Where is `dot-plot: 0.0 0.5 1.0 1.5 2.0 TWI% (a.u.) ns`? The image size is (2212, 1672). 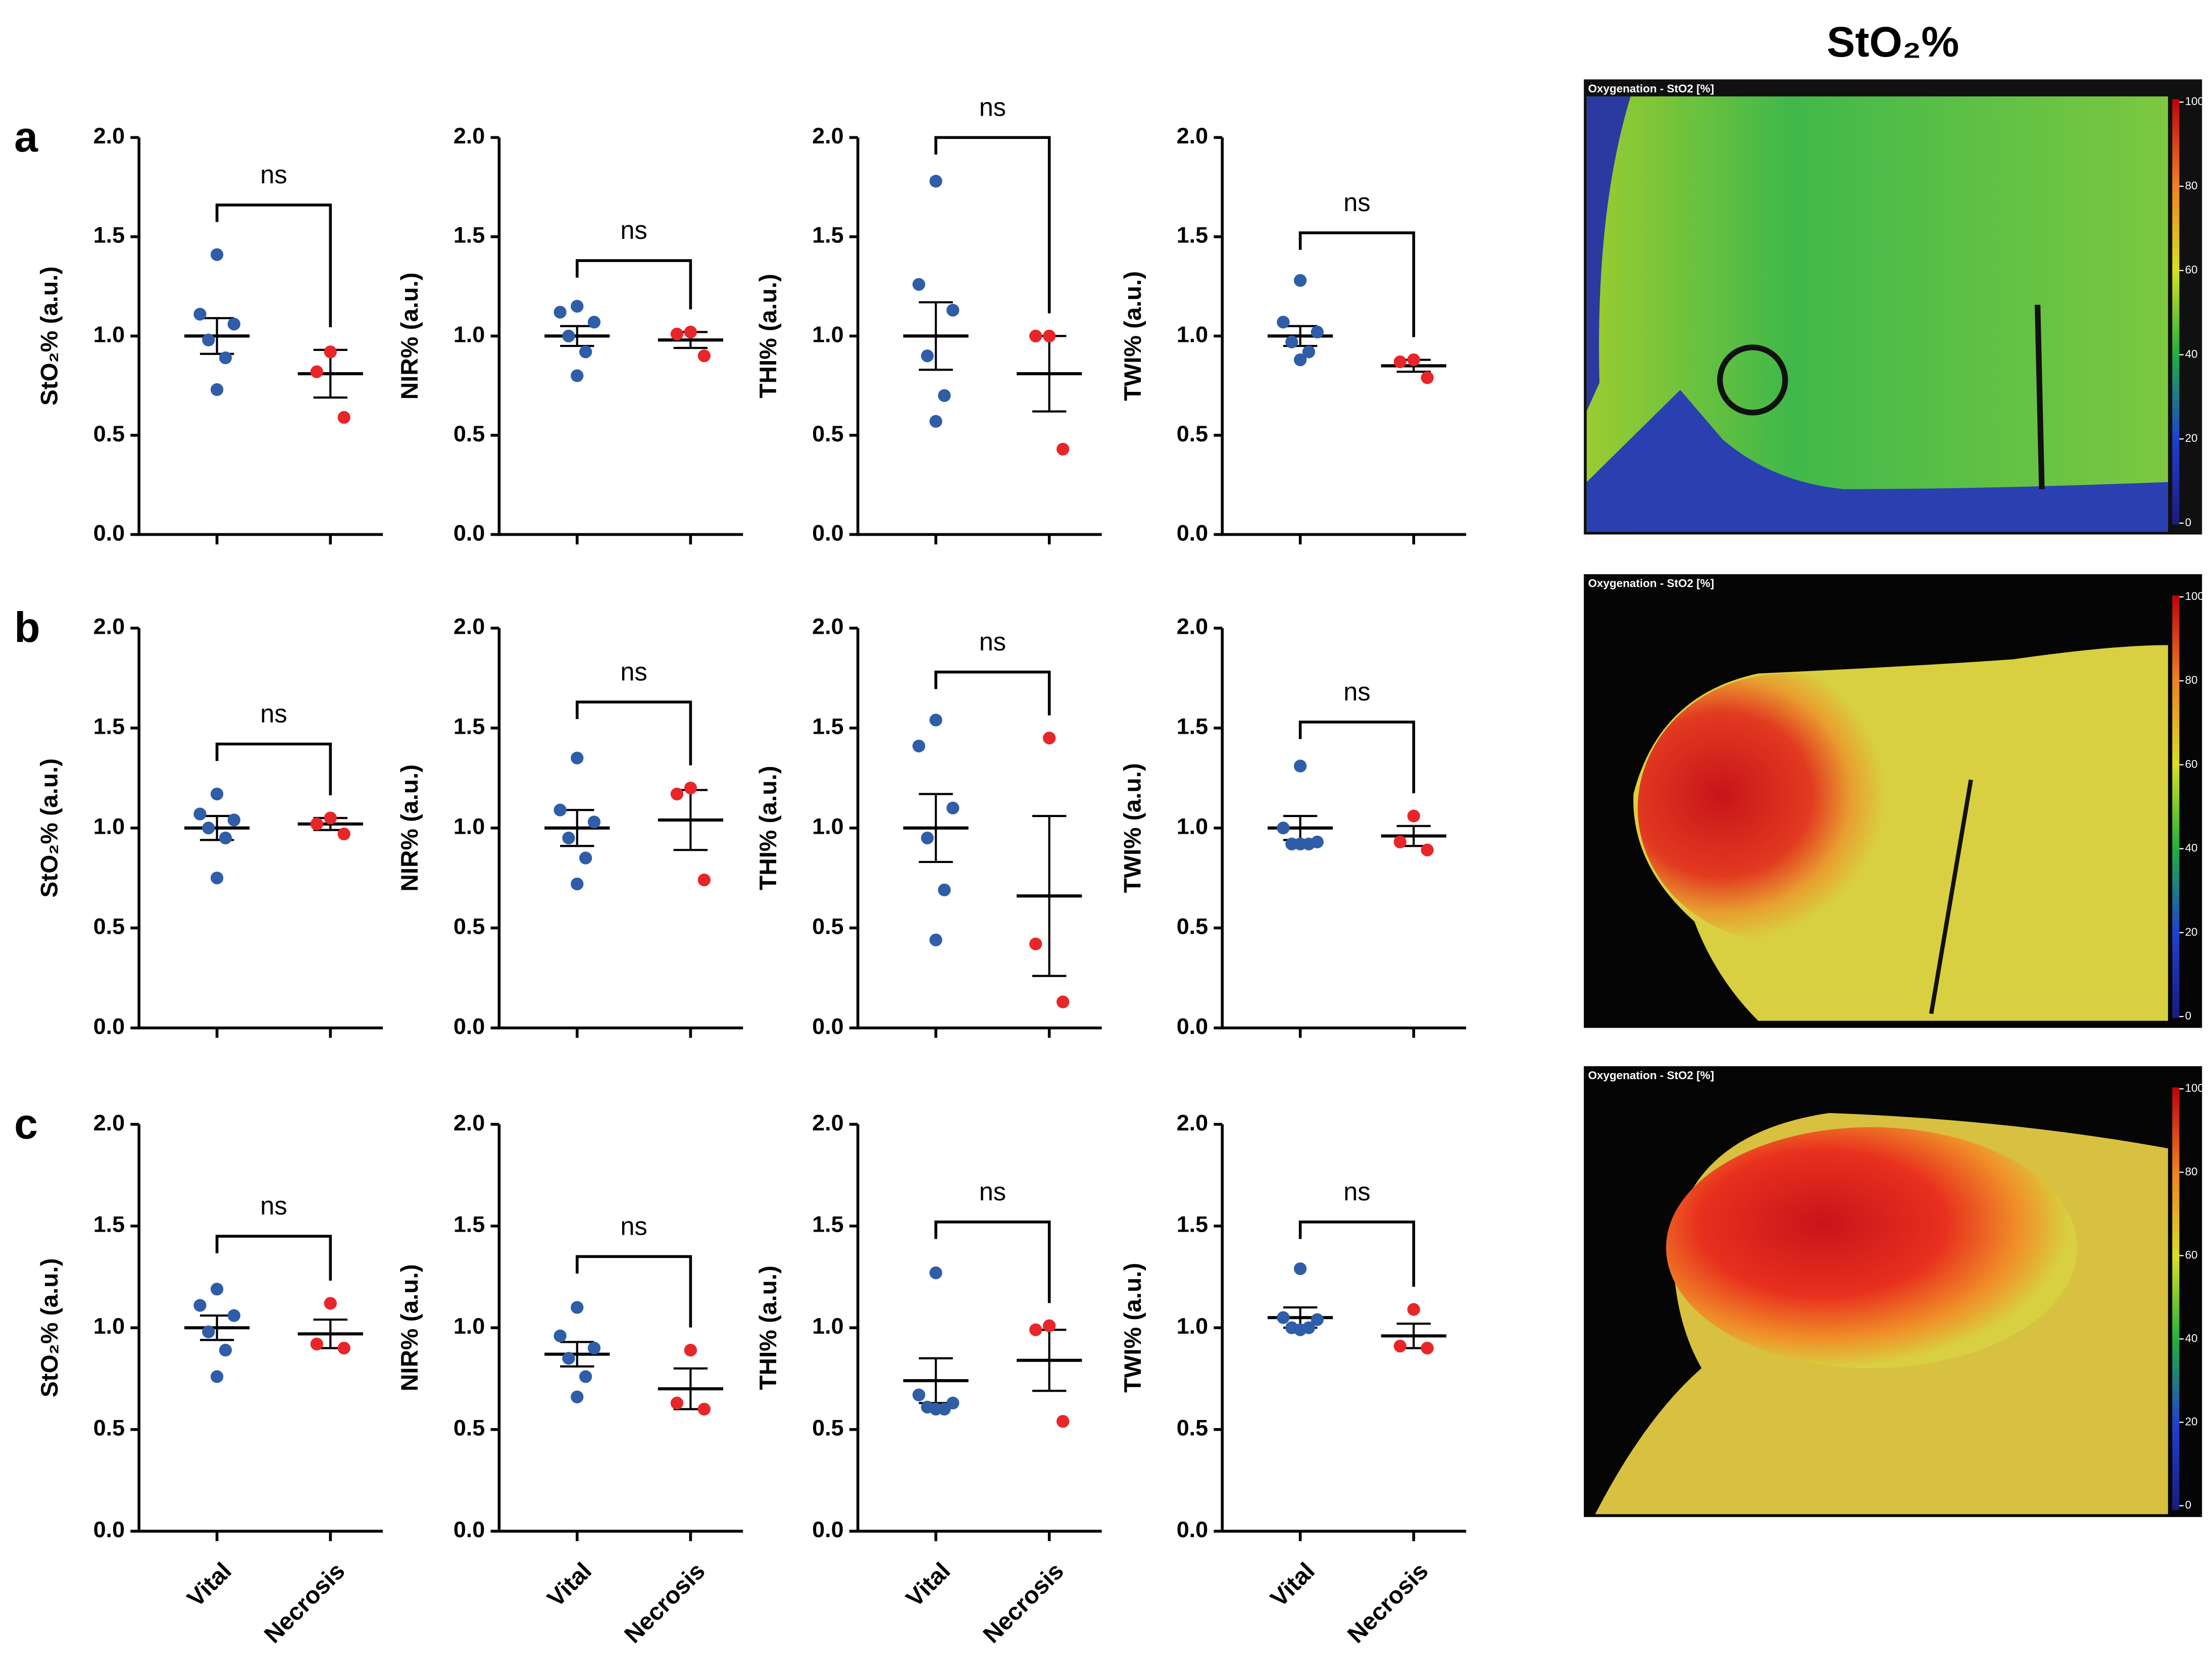 dot-plot: 0.0 0.5 1.0 1.5 2.0 TWI% (a.u.) ns is located at coordinates (1293, 334).